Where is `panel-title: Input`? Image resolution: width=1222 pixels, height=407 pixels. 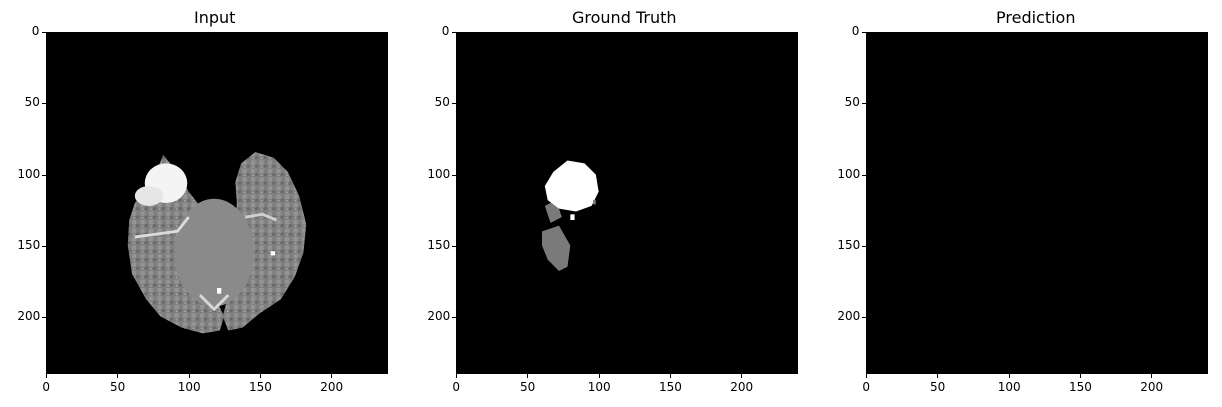 panel-title: Input is located at coordinates (215, 17).